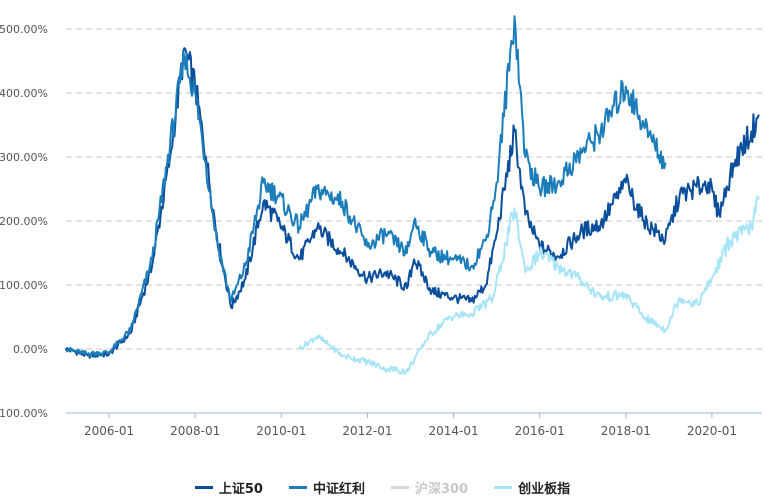 This screenshot has width=765, height=501. Describe the element at coordinates (281, 431) in the screenshot. I see `x-tick-label: 2010-01` at that location.